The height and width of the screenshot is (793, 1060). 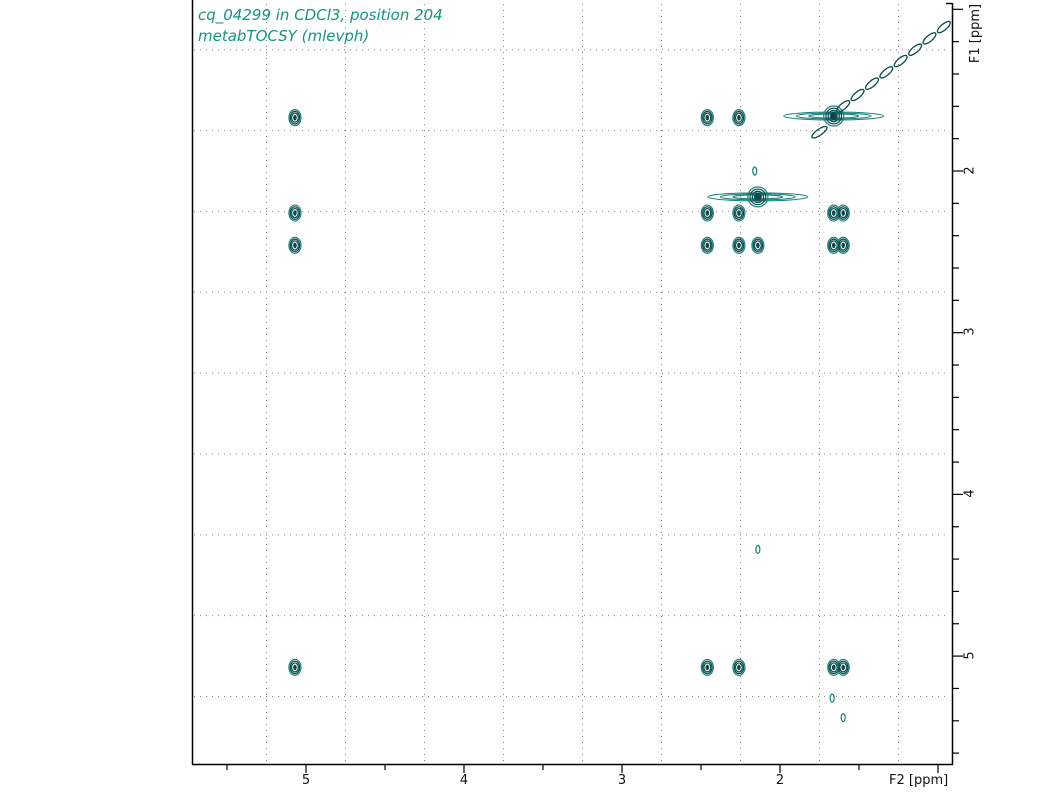 What do you see at coordinates (622, 780) in the screenshot?
I see `x-tick-label-3: 3` at bounding box center [622, 780].